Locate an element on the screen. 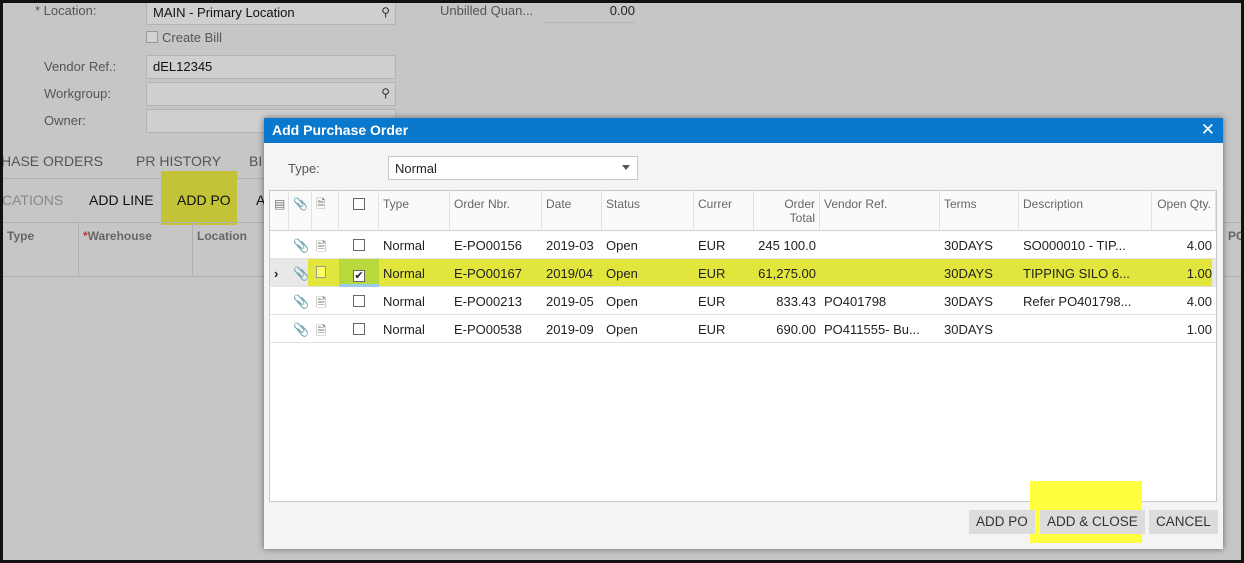  col-header: Type is located at coordinates (414, 210).